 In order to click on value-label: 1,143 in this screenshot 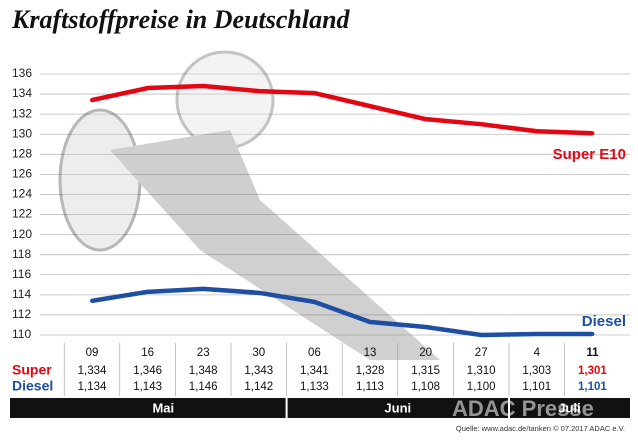, I will do `click(147, 387)`.